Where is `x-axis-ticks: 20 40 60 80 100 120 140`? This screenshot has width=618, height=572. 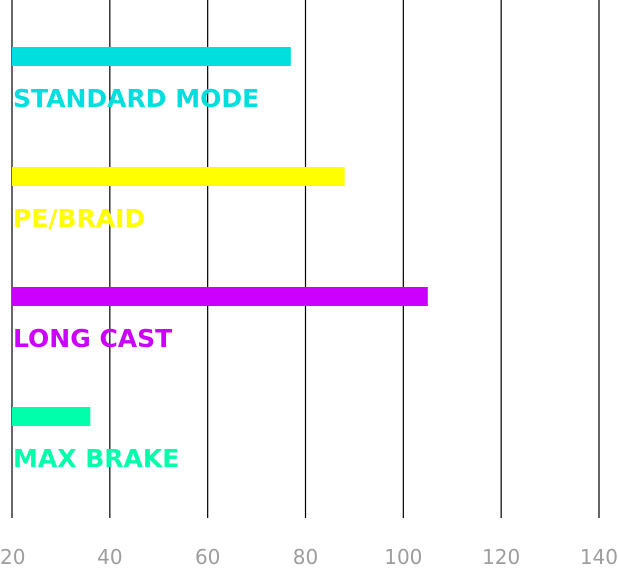
x-axis-ticks: 20 40 60 80 100 120 140 is located at coordinates (309, 557).